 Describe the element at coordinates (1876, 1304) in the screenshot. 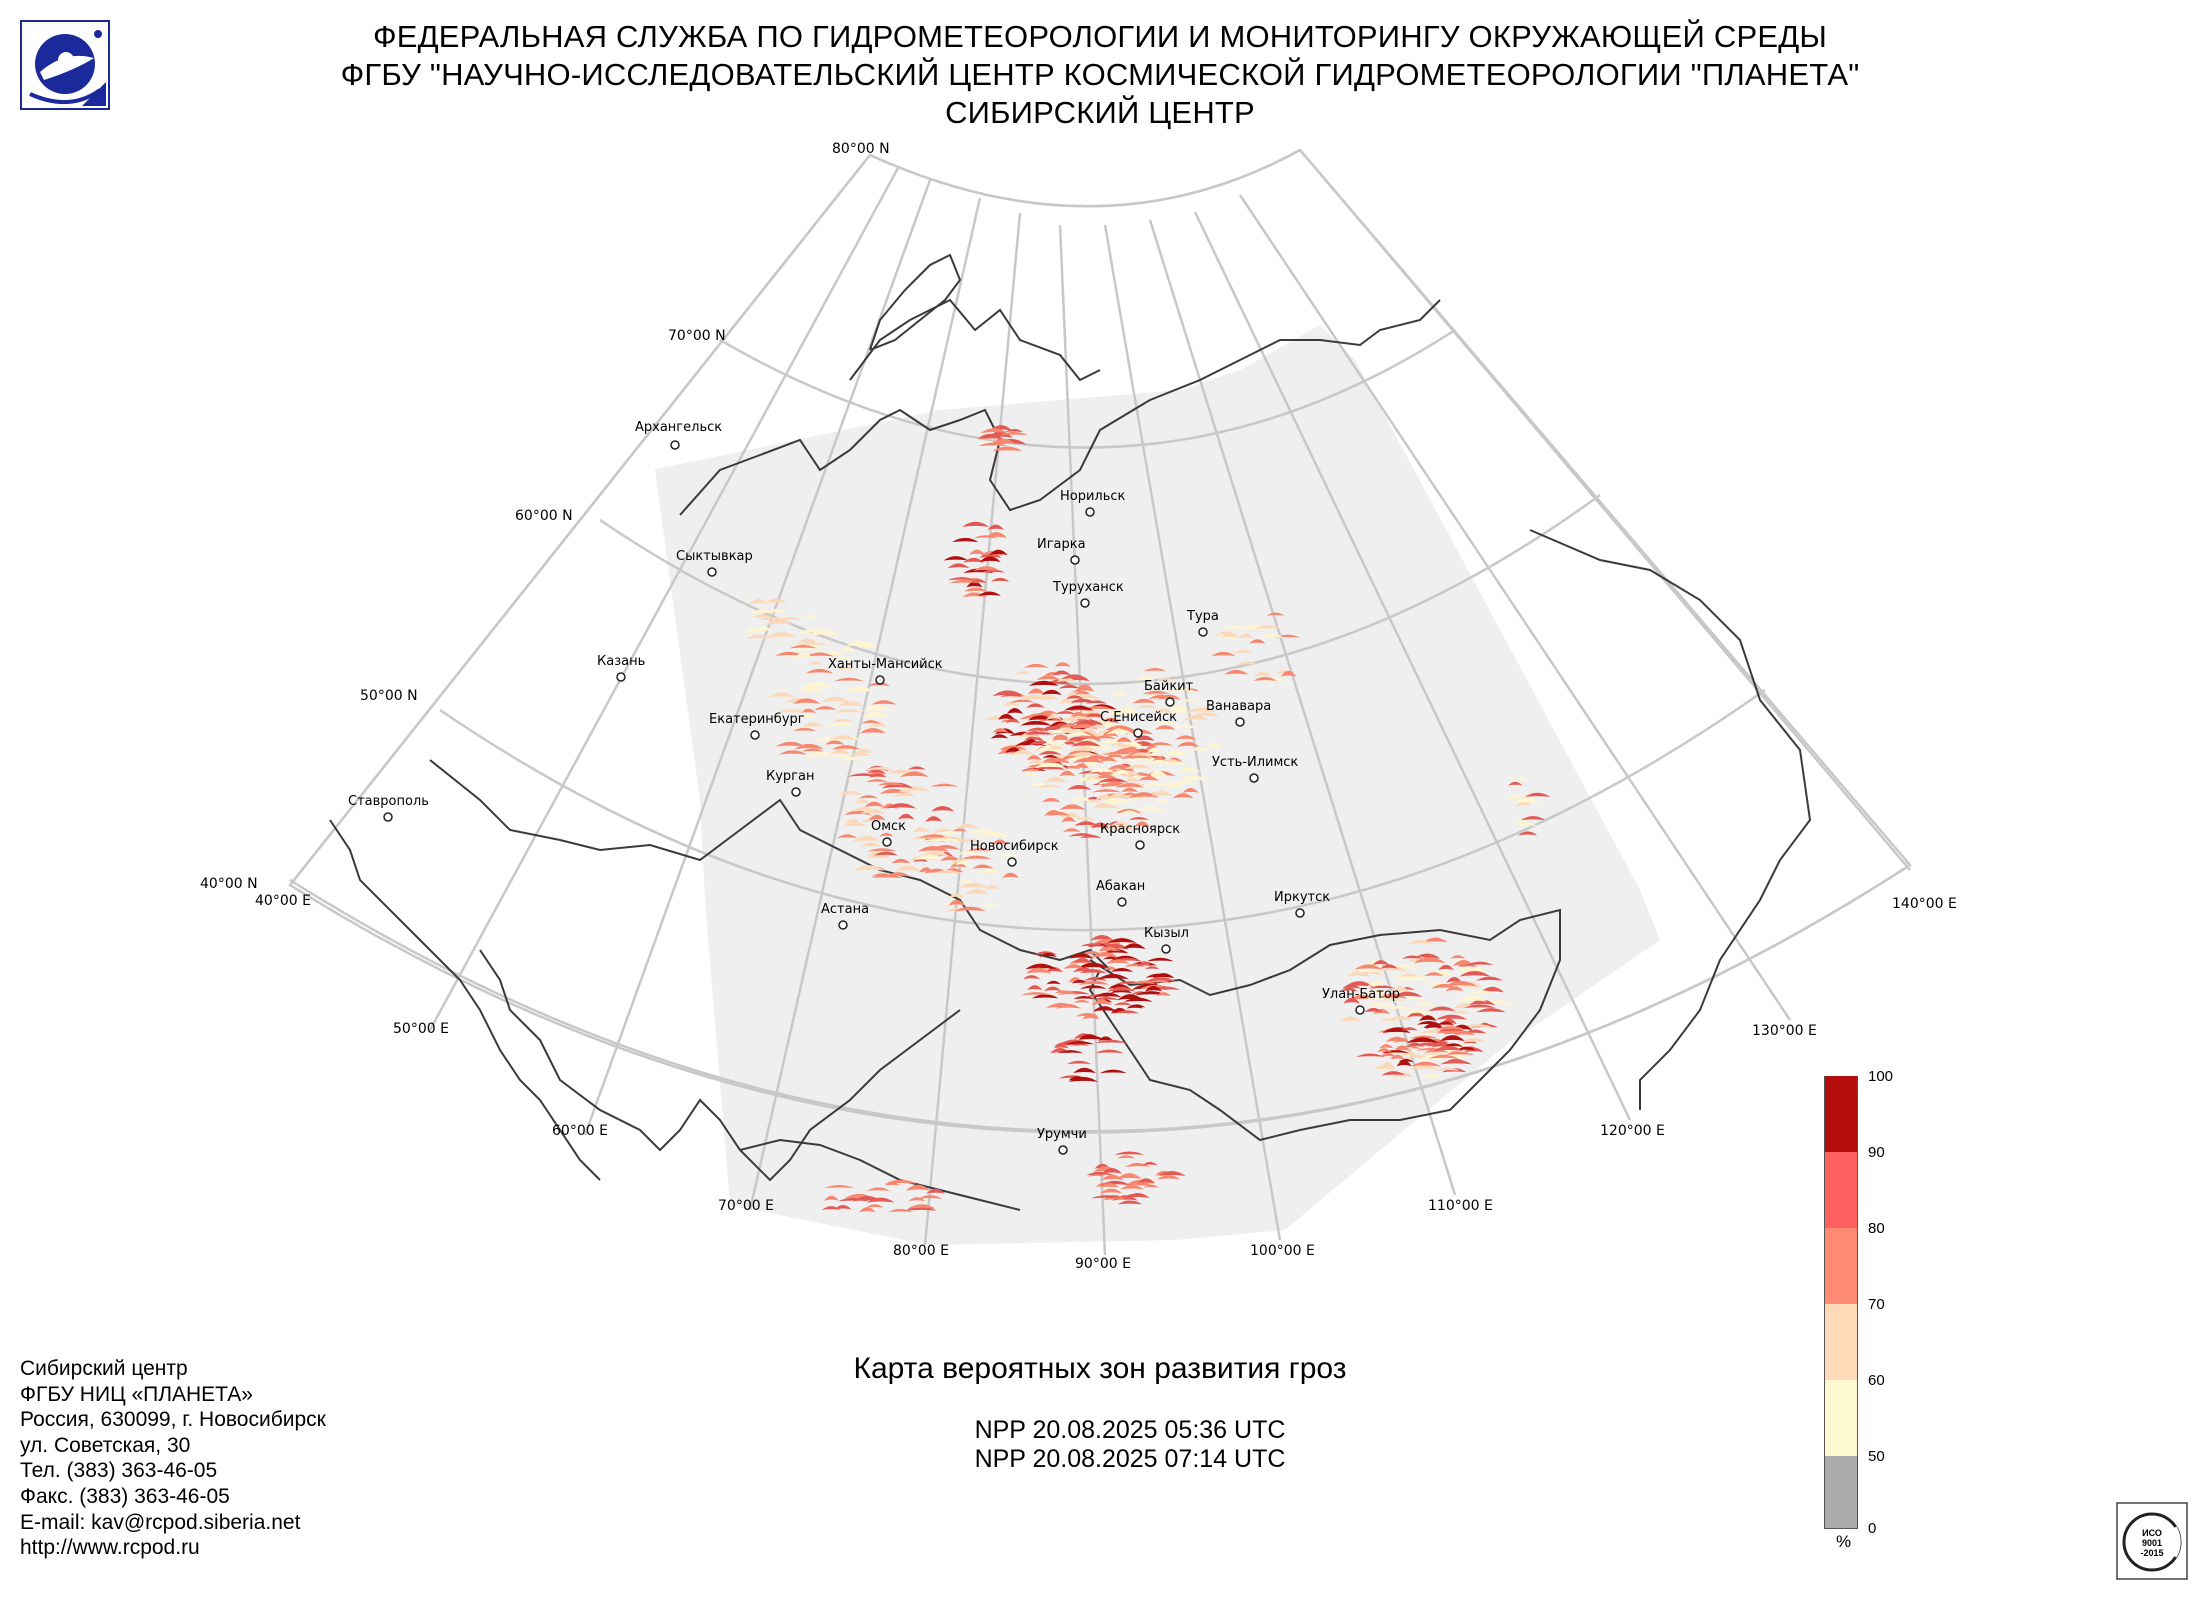

I see `legend-tick: 70` at that location.